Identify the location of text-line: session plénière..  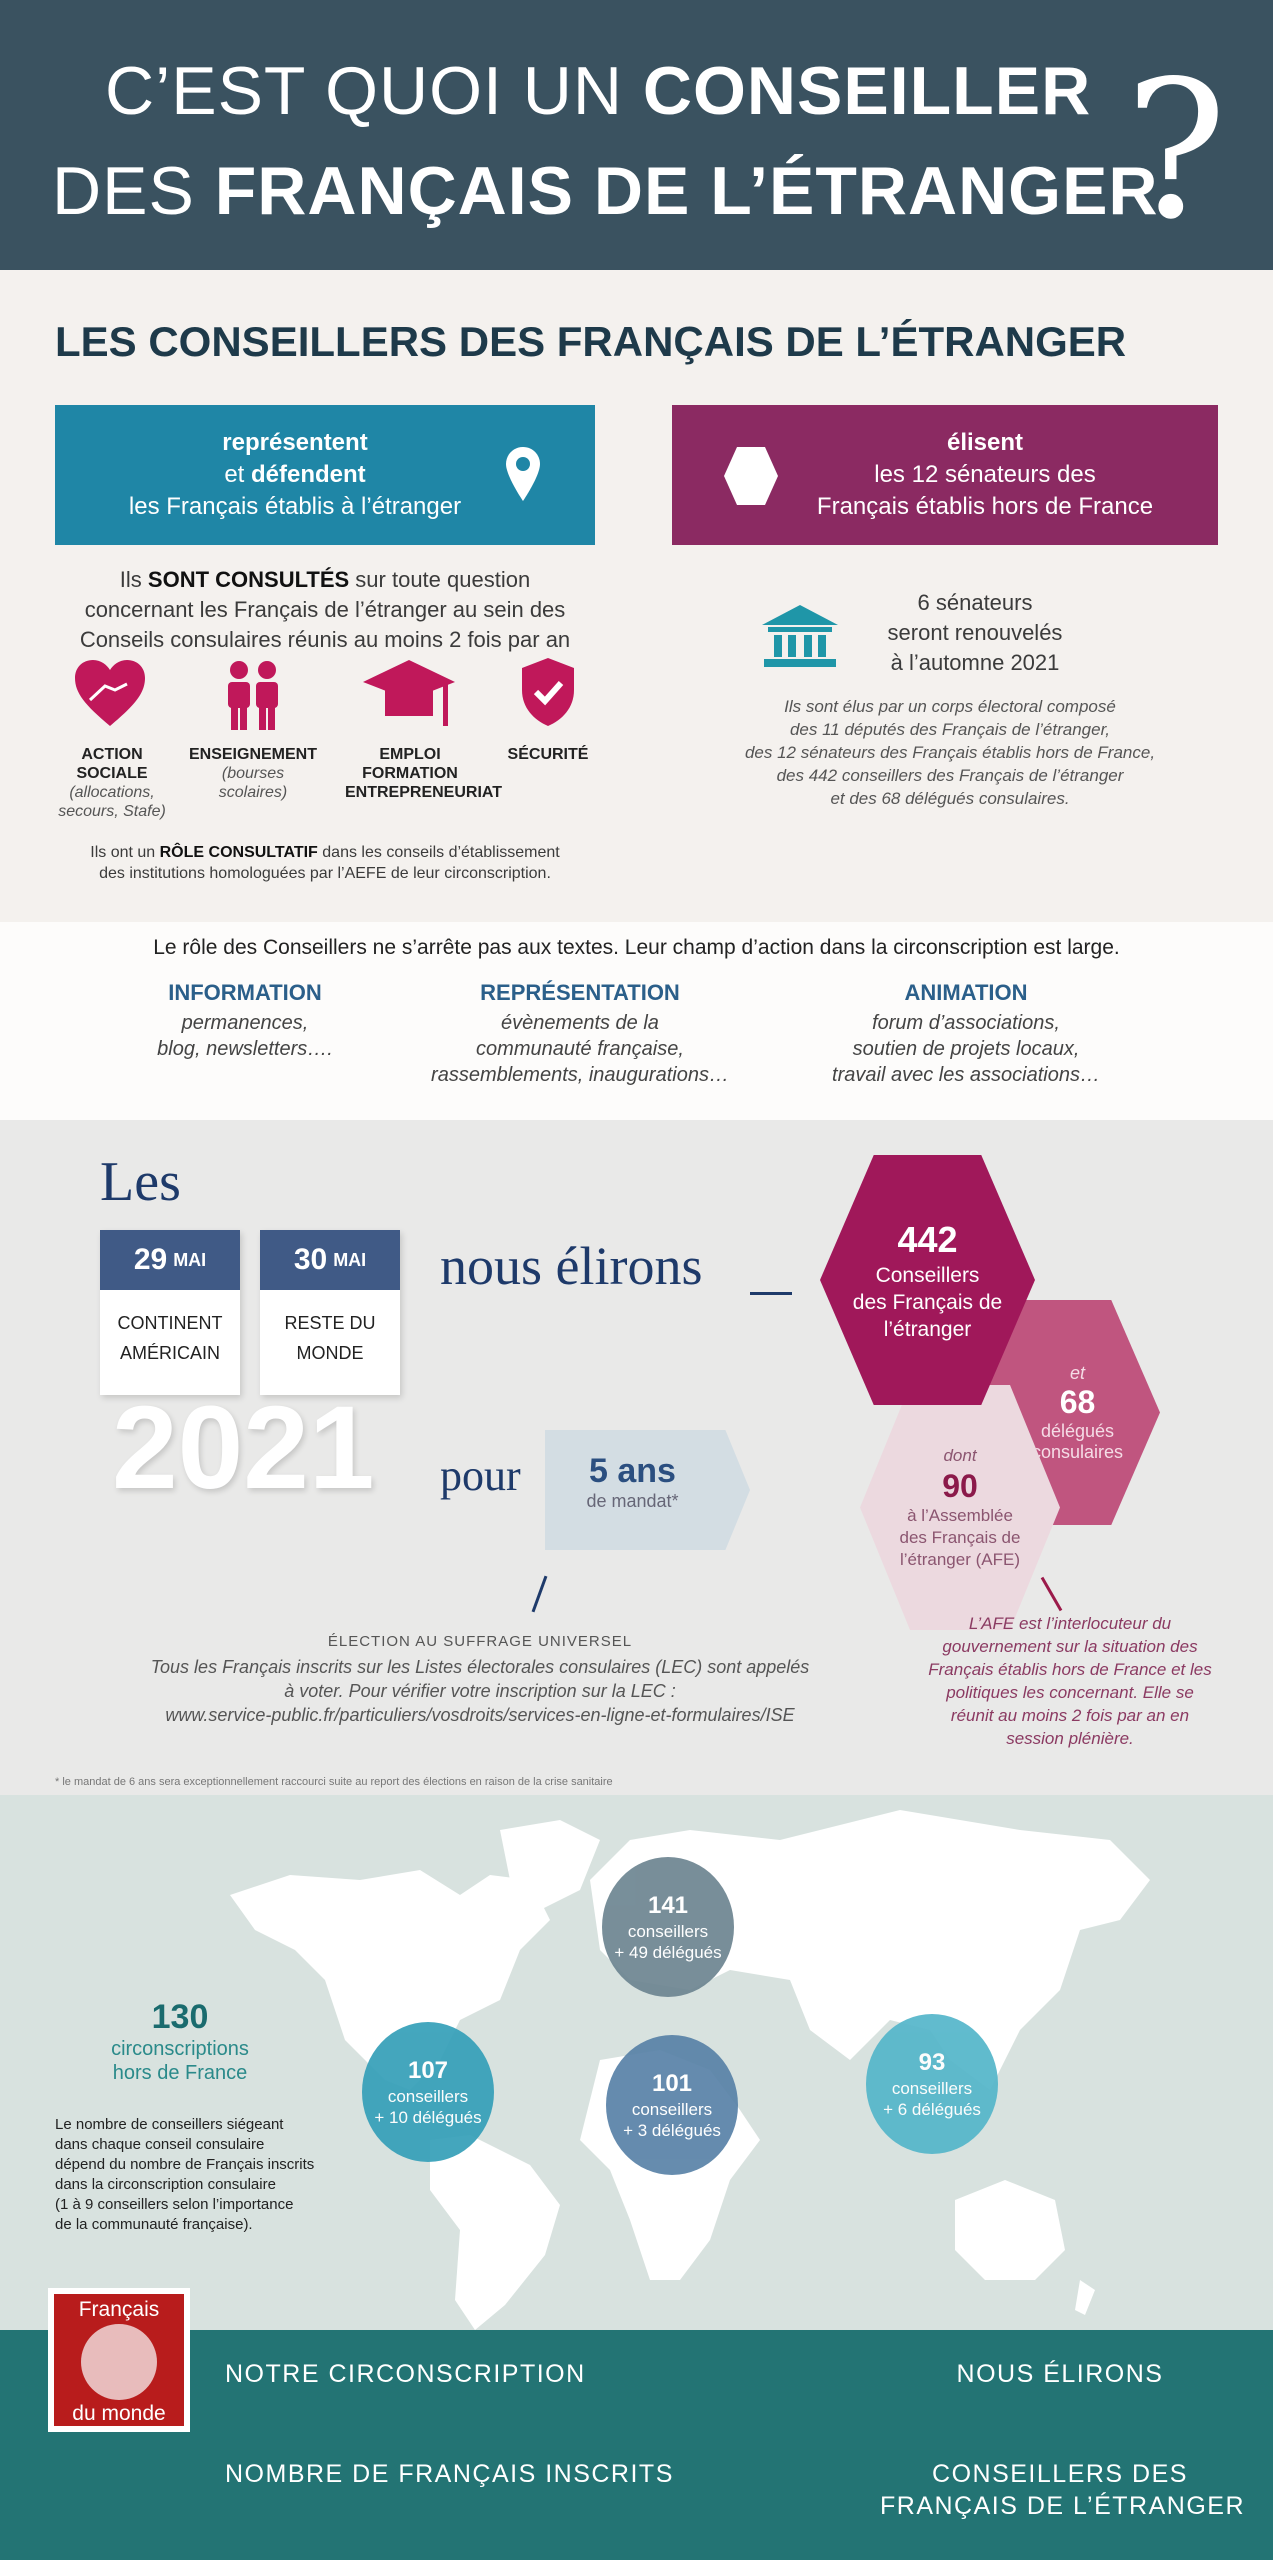
(1070, 1738).